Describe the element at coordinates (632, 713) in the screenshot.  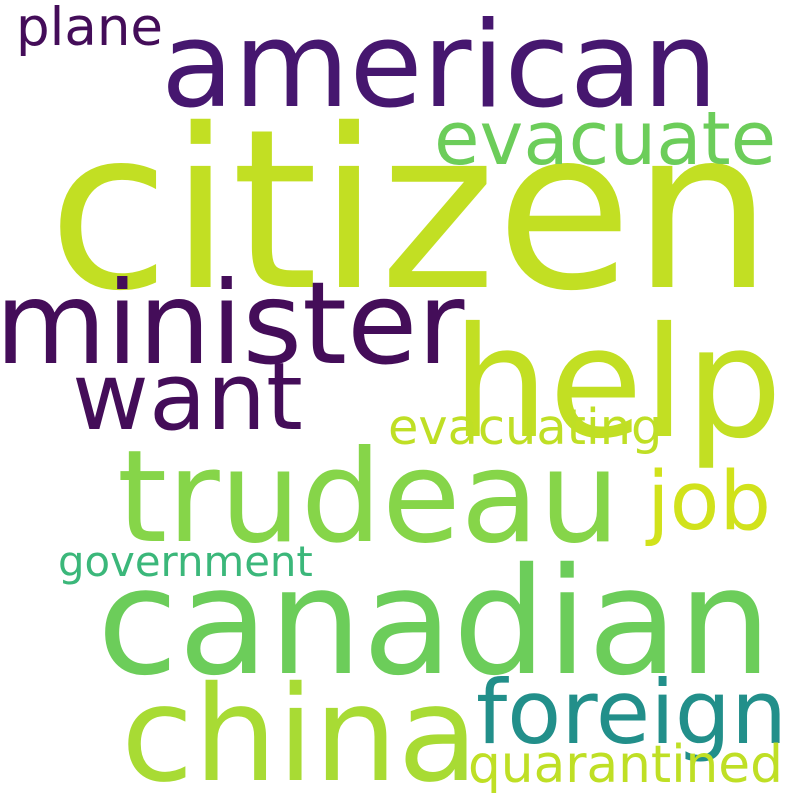
I see `word-foreign: foreign` at that location.